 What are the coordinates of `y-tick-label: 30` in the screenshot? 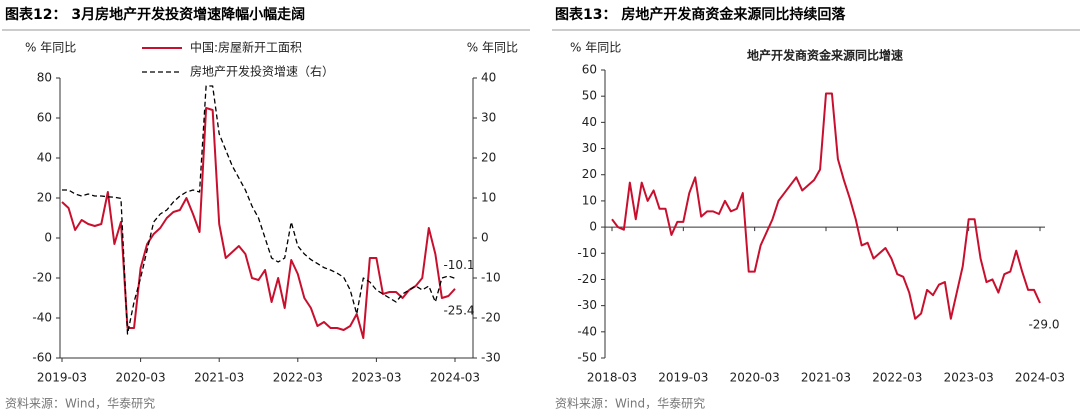 It's located at (589, 148).